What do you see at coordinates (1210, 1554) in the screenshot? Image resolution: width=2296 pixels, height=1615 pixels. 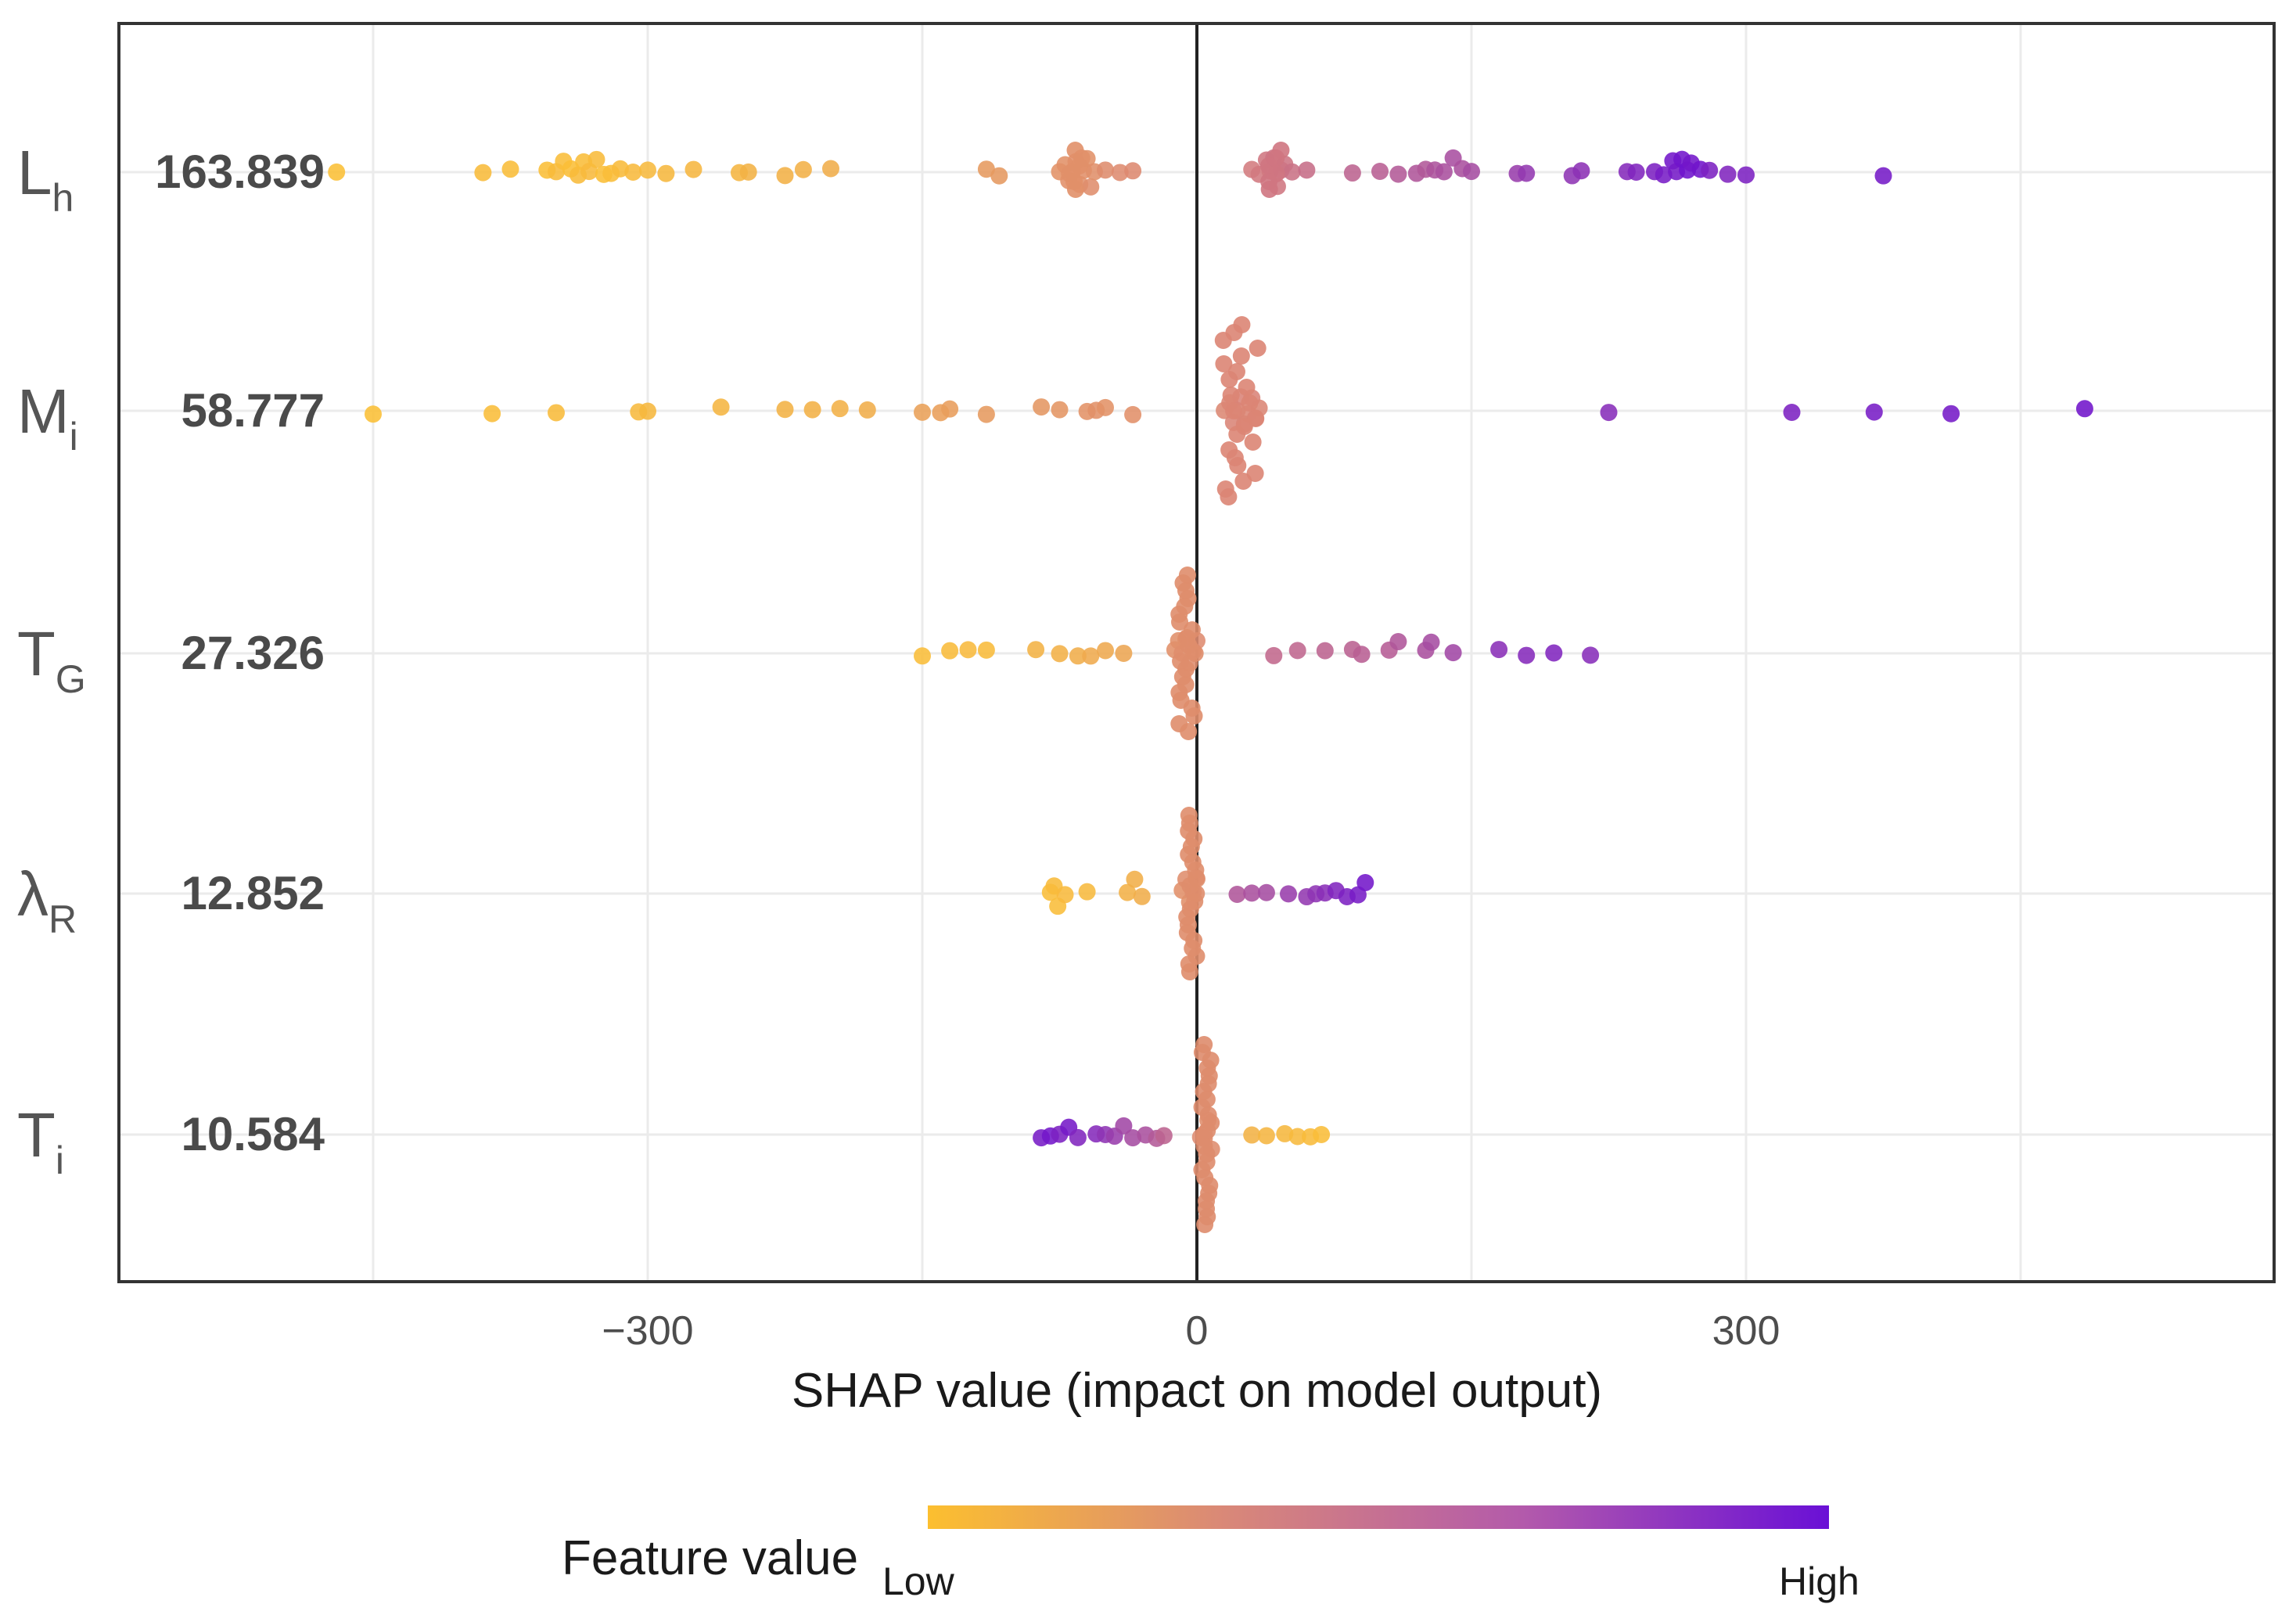 I see `legend: Feature value Low High` at bounding box center [1210, 1554].